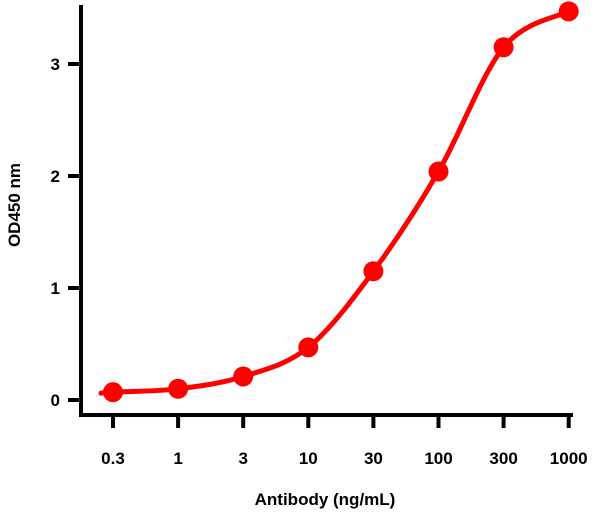 The width and height of the screenshot is (600, 527). Describe the element at coordinates (325, 499) in the screenshot. I see `x-axis-label: Antibody (ng/mL)` at that location.